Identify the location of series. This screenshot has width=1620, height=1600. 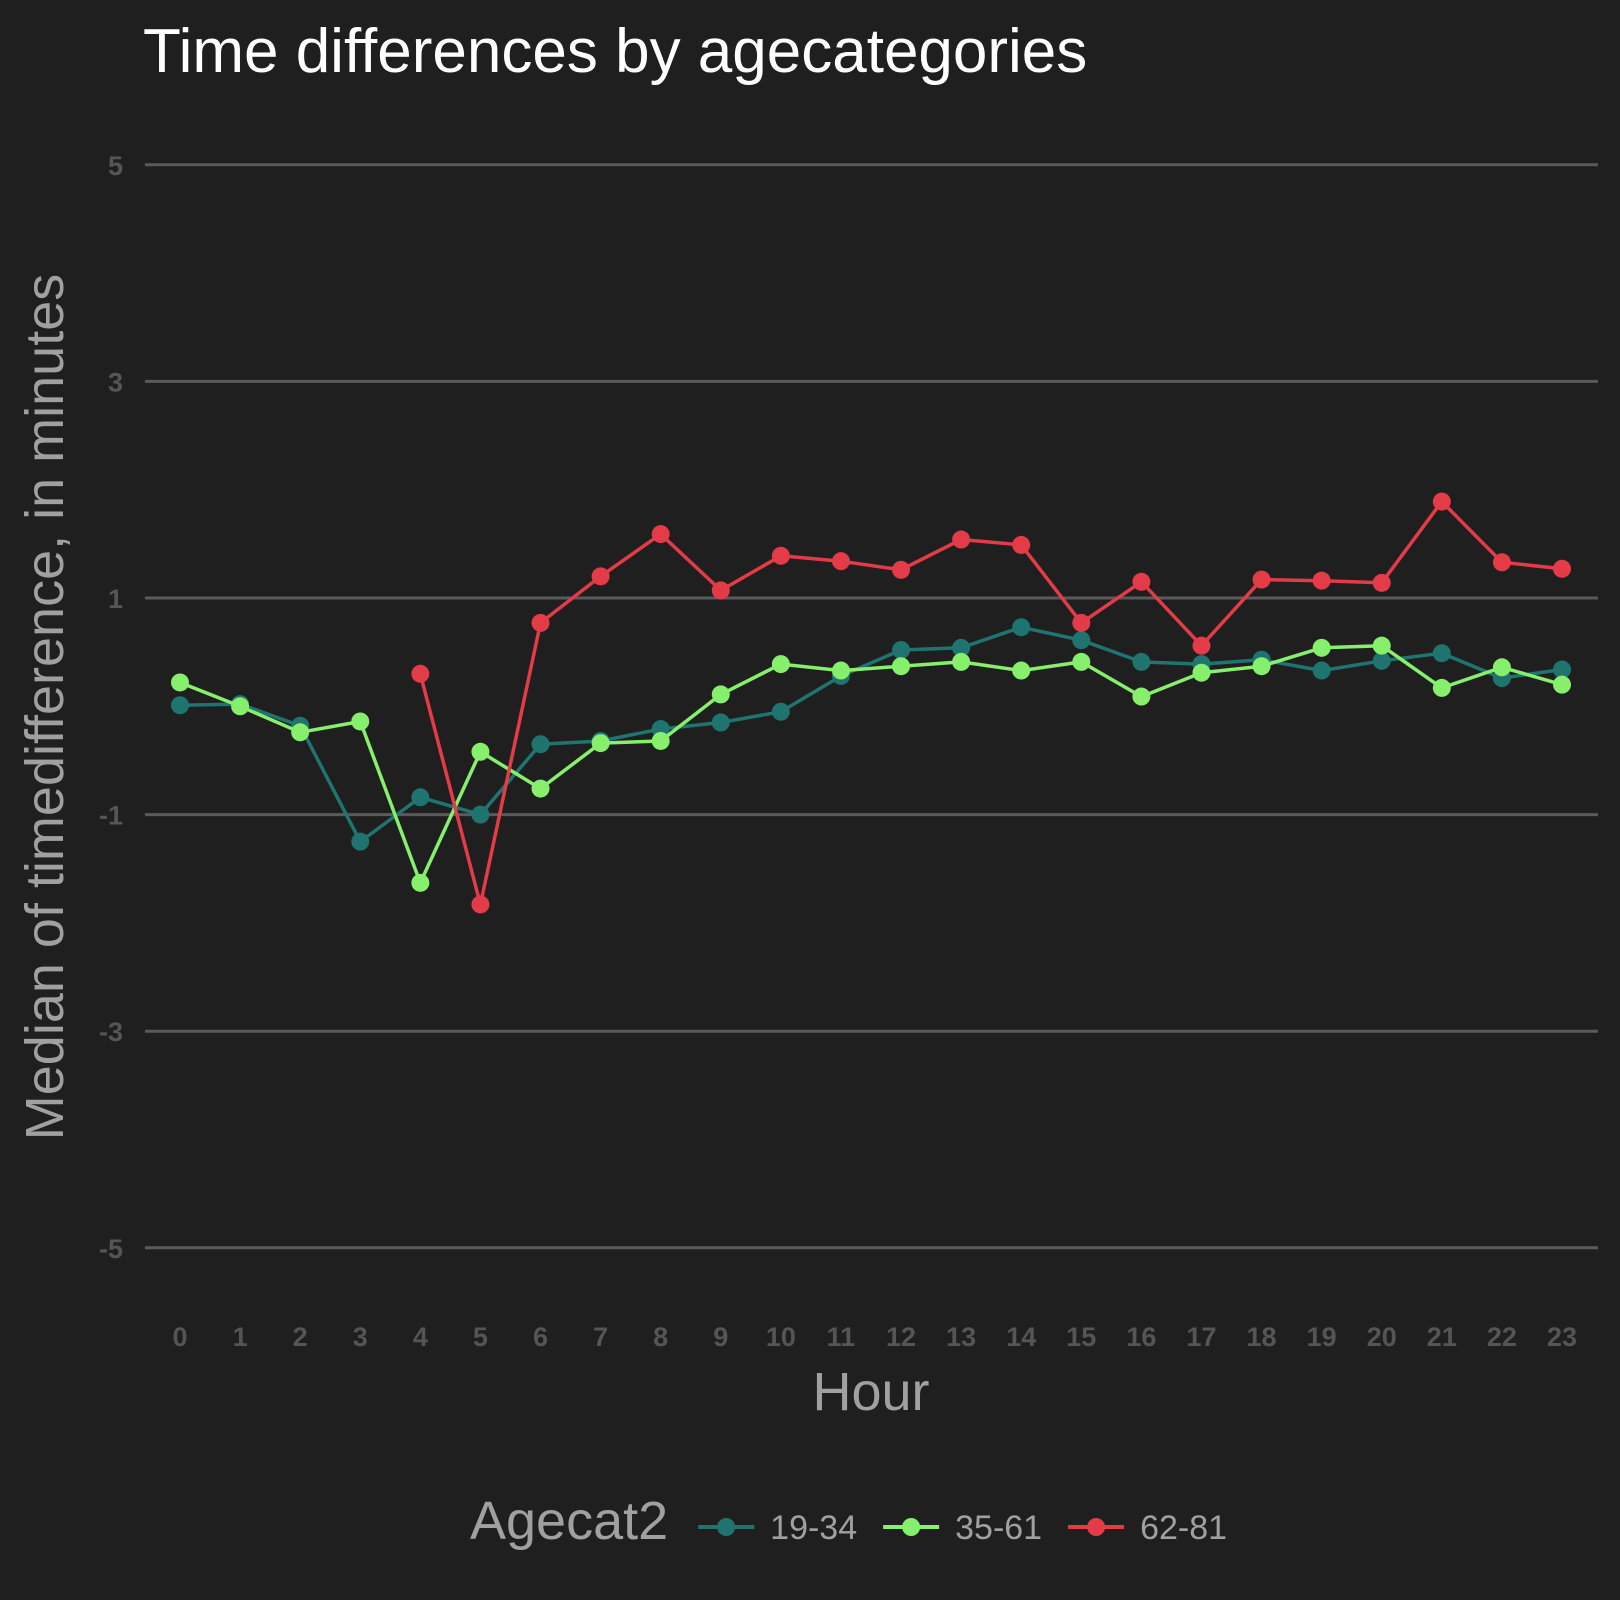
(871, 764).